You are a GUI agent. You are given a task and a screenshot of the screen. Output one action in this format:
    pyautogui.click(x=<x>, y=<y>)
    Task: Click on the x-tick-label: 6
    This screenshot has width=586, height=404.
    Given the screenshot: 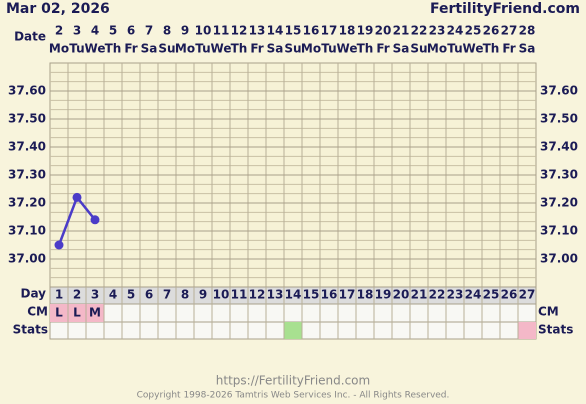 What is the action you would take?
    pyautogui.click(x=149, y=295)
    